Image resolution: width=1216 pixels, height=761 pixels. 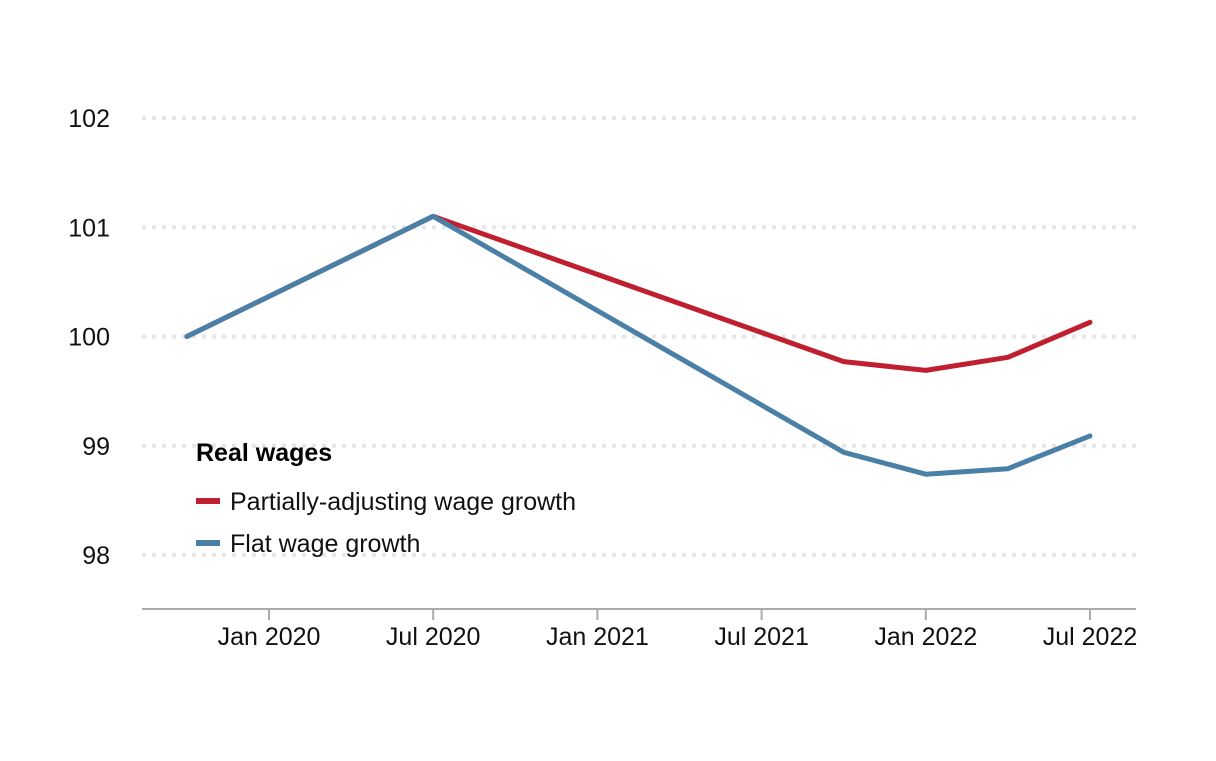 What do you see at coordinates (403, 502) in the screenshot?
I see `legend-label-partial: Partially-adjusting wage growth` at bounding box center [403, 502].